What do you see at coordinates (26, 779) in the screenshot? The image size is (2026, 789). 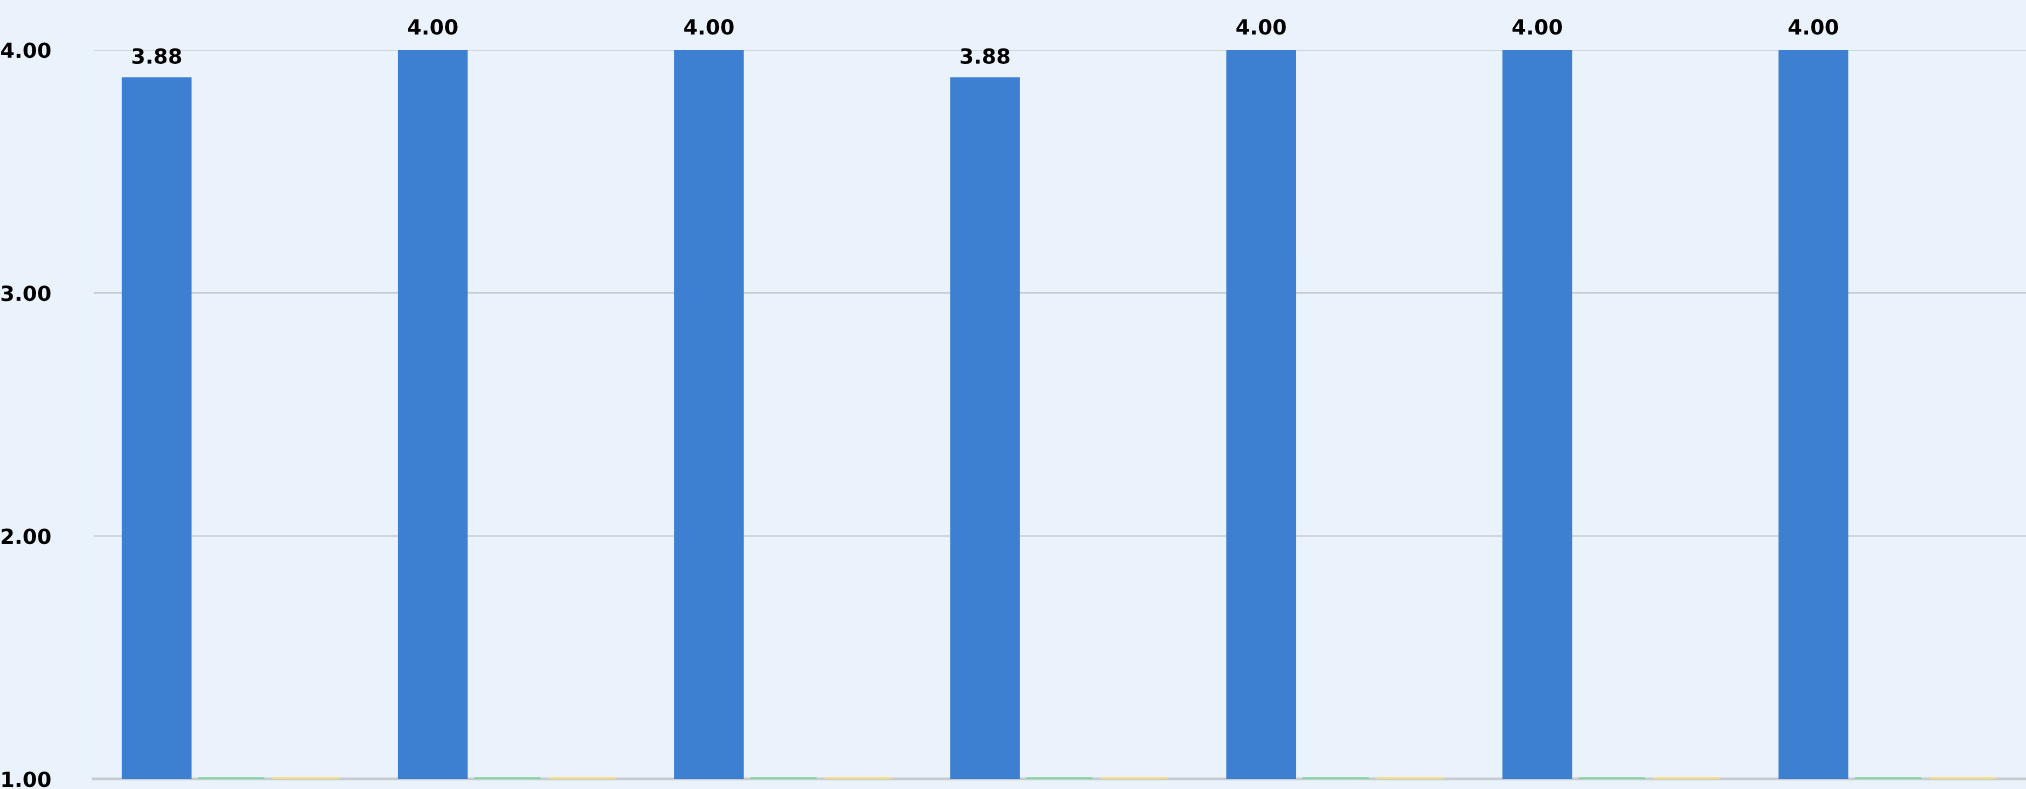 I see `y-tick-label: 1.00` at bounding box center [26, 779].